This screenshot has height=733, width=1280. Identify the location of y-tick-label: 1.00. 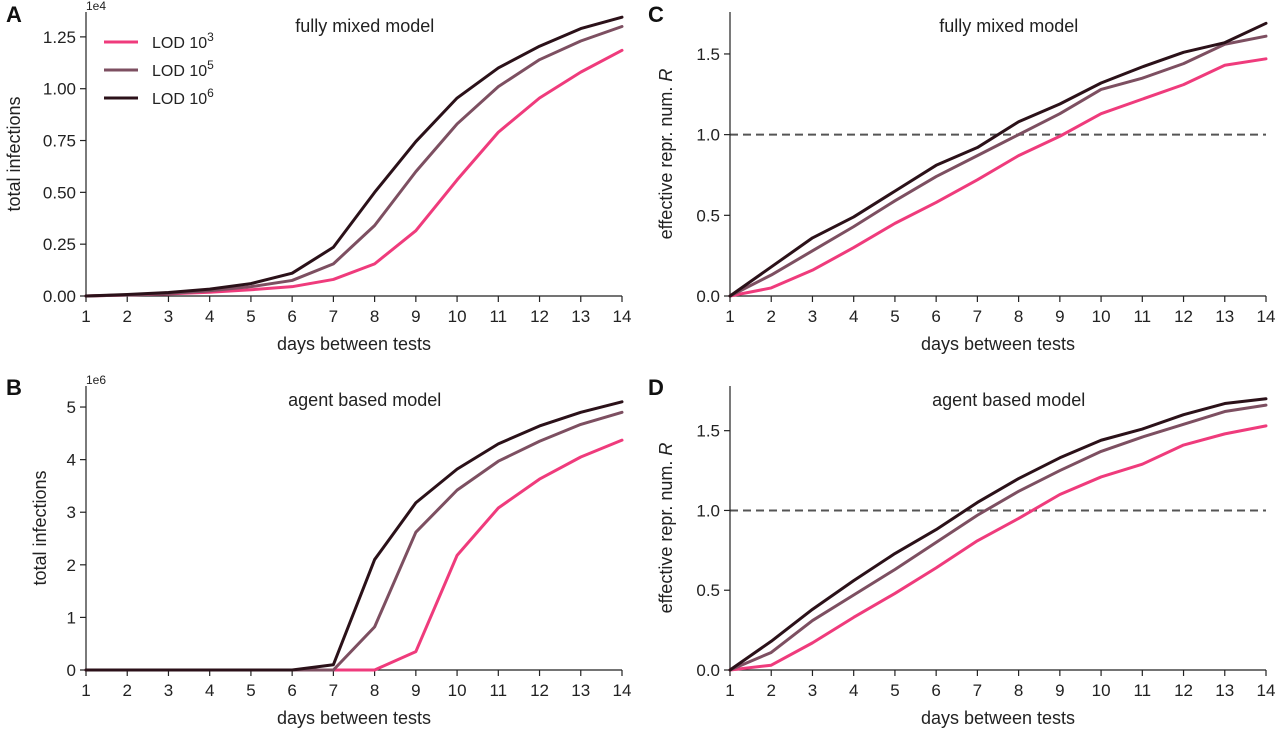
(59, 89).